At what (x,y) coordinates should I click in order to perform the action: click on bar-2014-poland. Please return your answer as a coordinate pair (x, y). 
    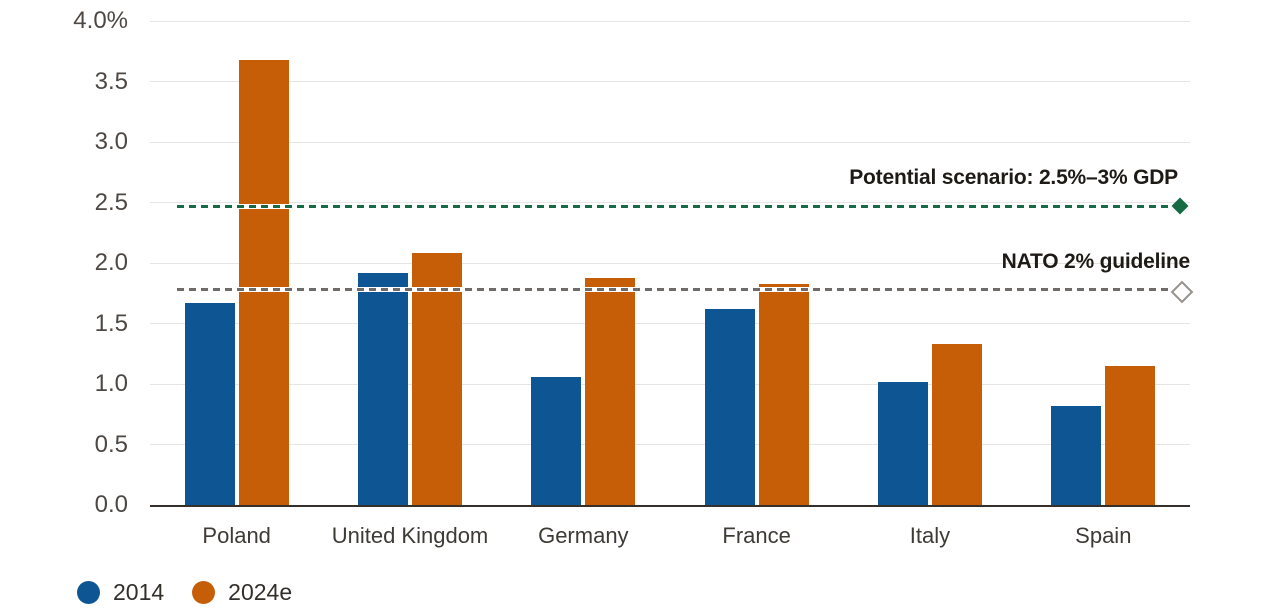
    Looking at the image, I should click on (209, 403).